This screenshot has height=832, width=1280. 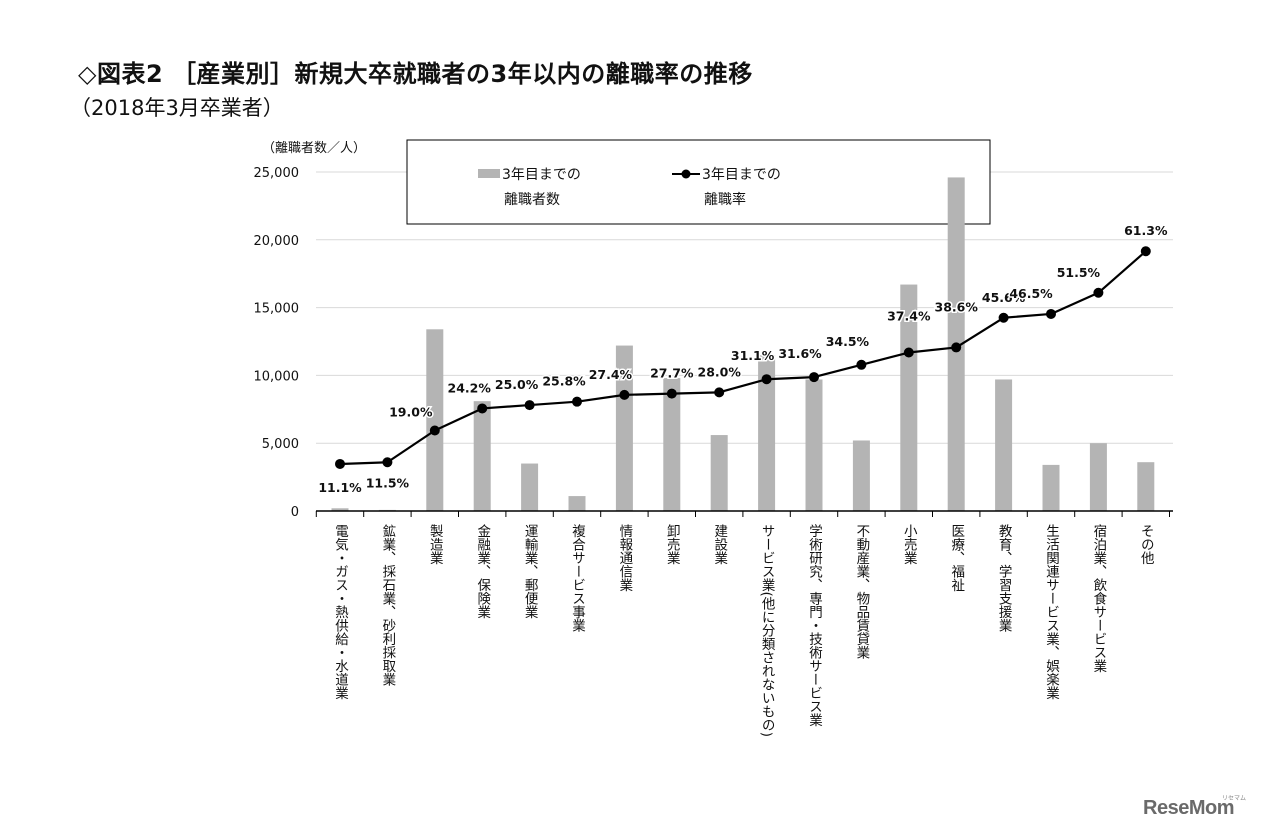 I want to click on rate-data-label: 19.0%, so click(x=411, y=411).